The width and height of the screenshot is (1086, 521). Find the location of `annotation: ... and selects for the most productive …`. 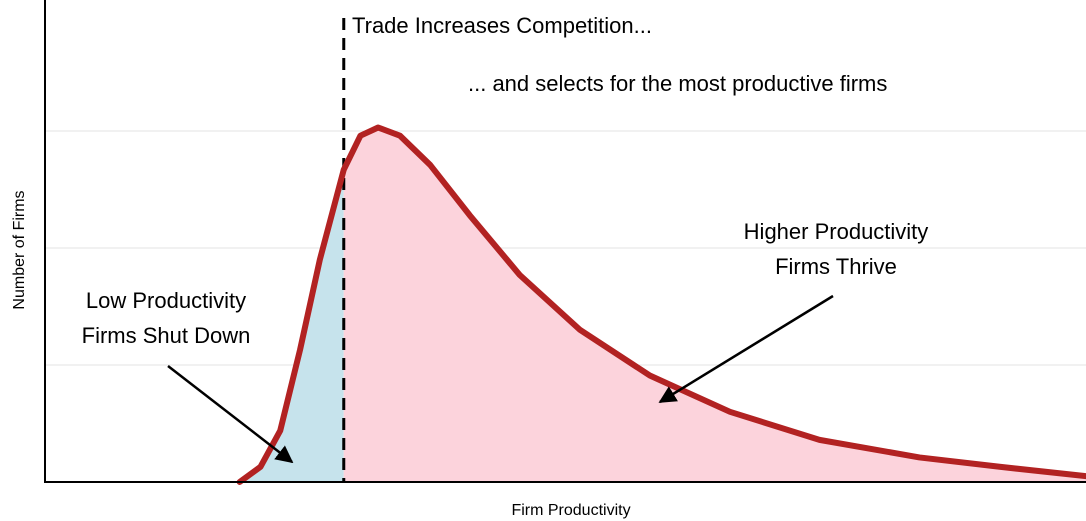

annotation: ... and selects for the most productive … is located at coordinates (677, 83).